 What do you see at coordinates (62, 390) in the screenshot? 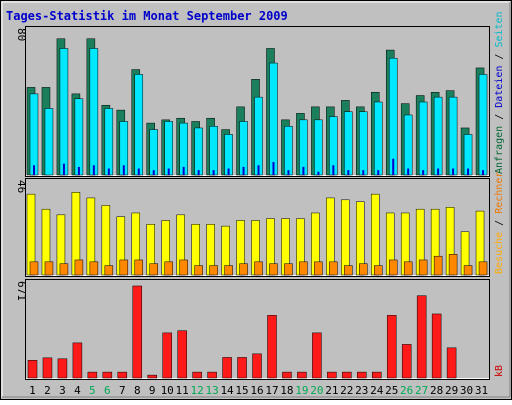
I see `x-tick-day-3: 3` at bounding box center [62, 390].